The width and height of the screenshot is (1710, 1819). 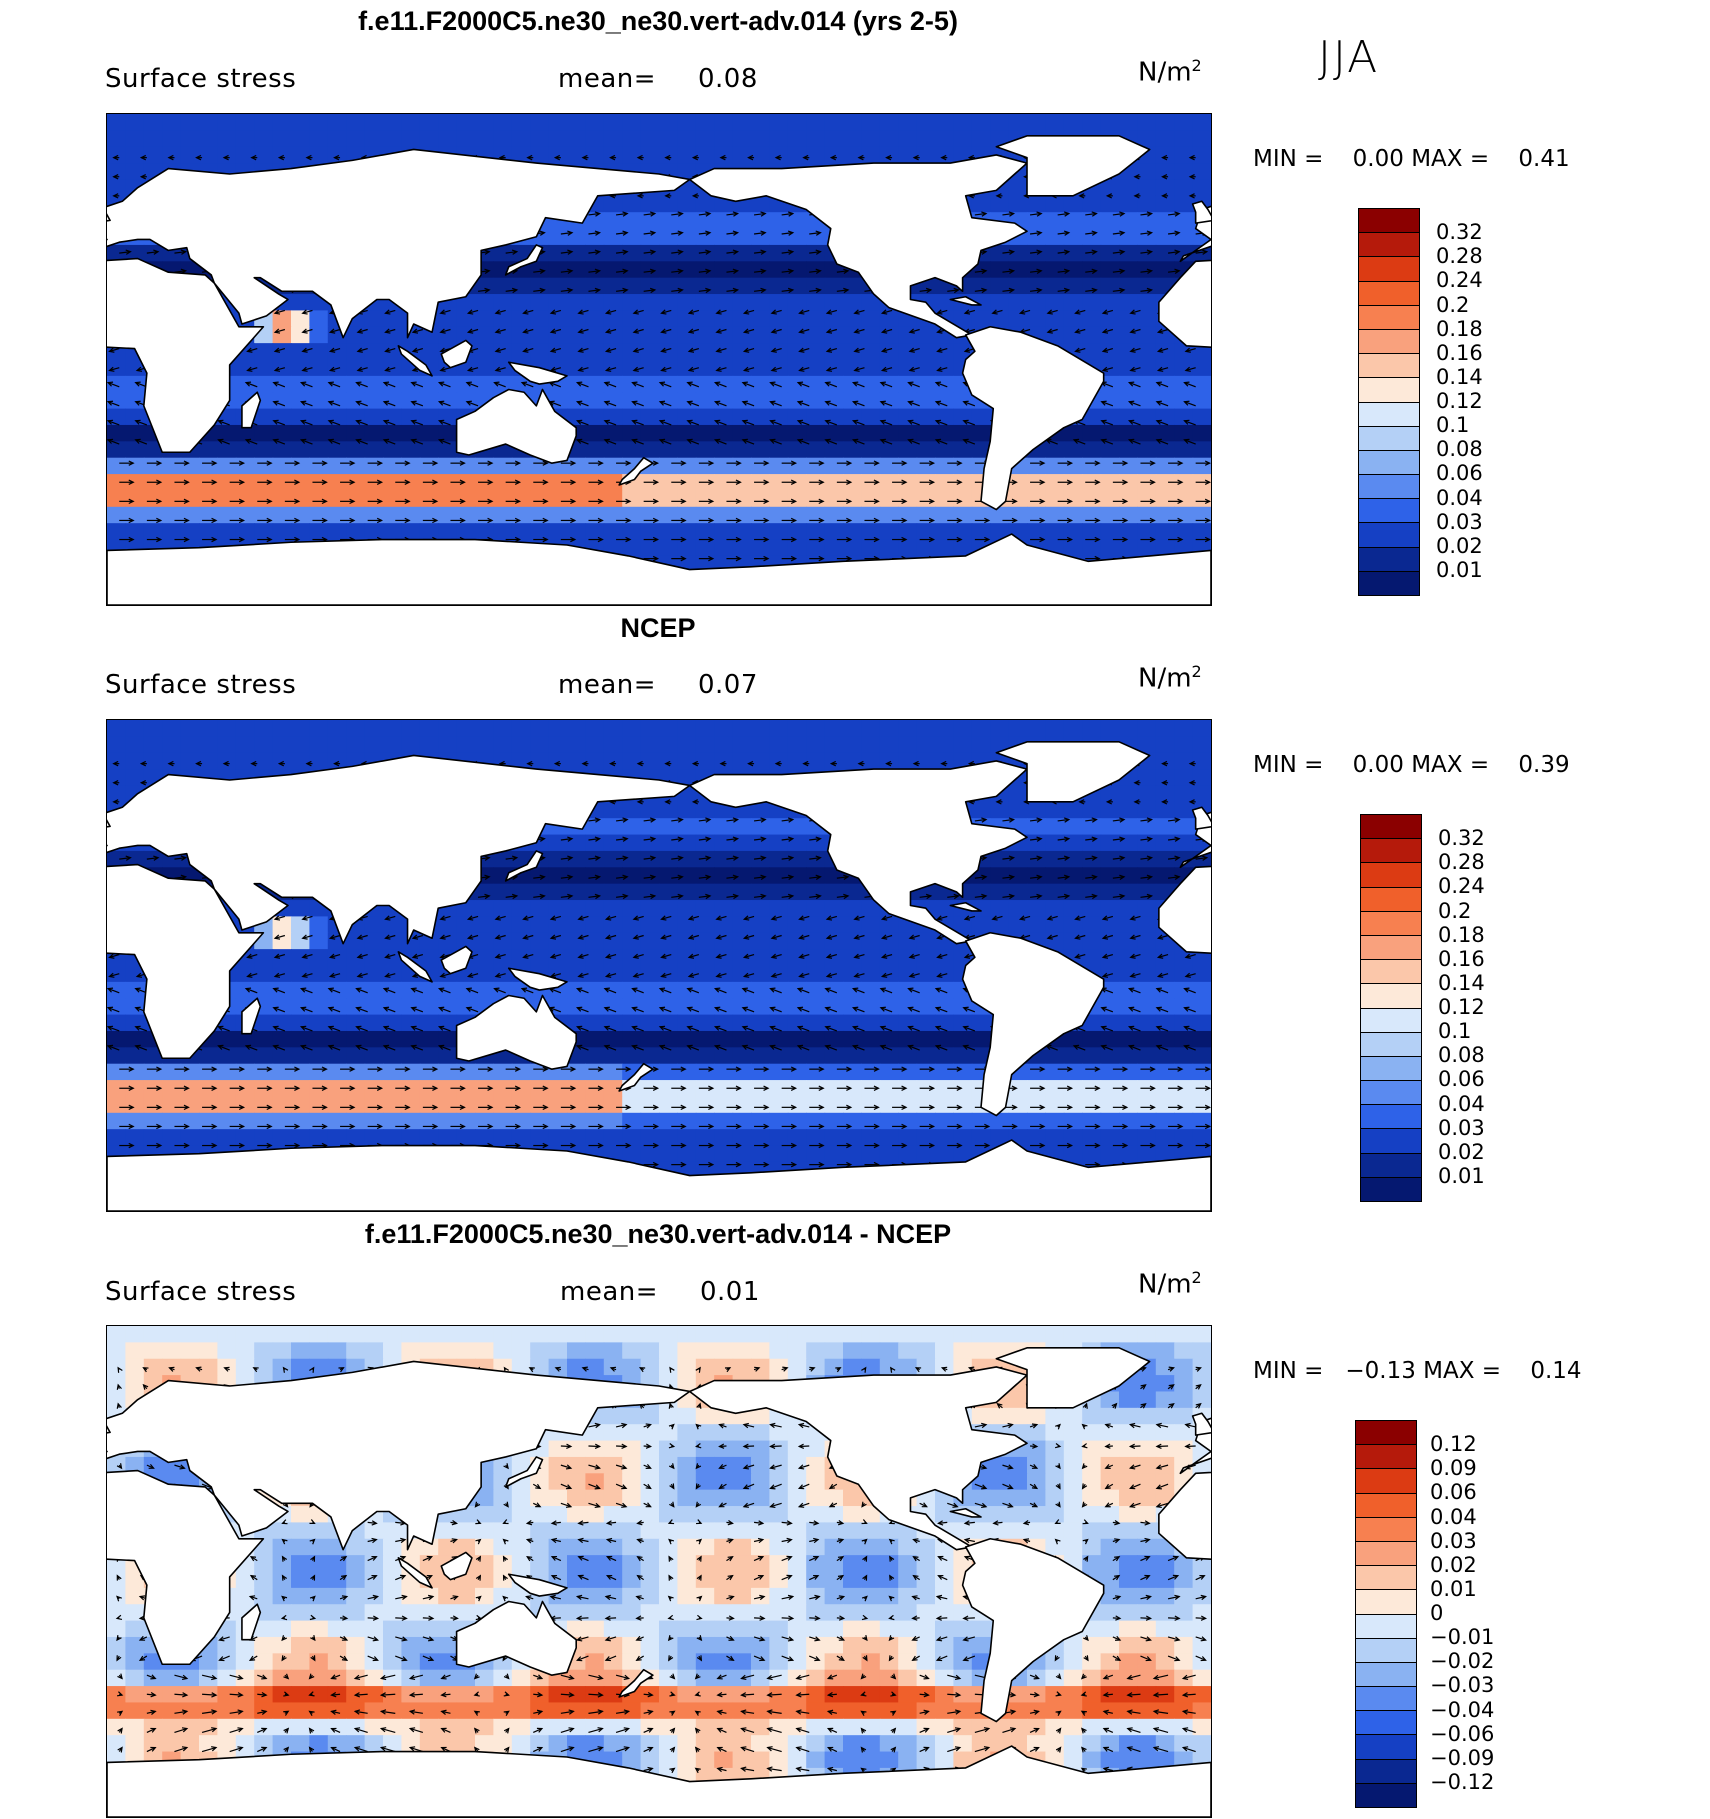 I want to click on panel-1-colorbar, so click(x=1389, y=402).